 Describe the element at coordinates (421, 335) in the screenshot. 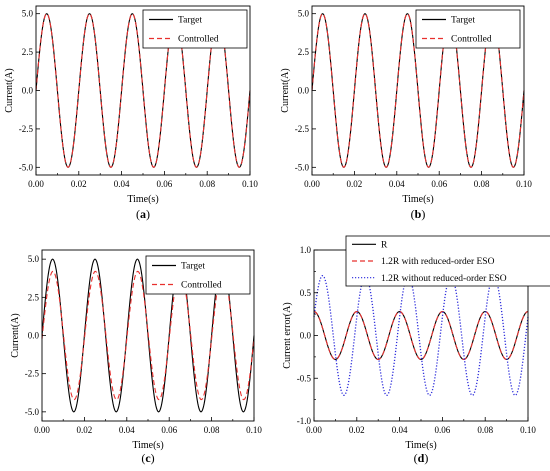

I see `series-line-r` at that location.